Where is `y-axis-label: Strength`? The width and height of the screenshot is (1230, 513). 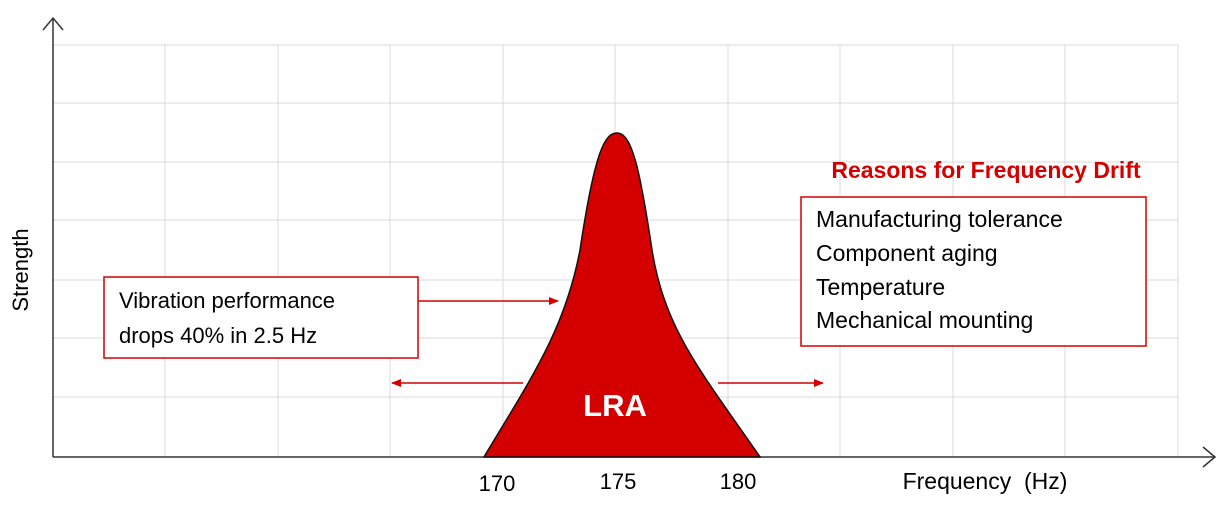 y-axis-label: Strength is located at coordinates (20, 269).